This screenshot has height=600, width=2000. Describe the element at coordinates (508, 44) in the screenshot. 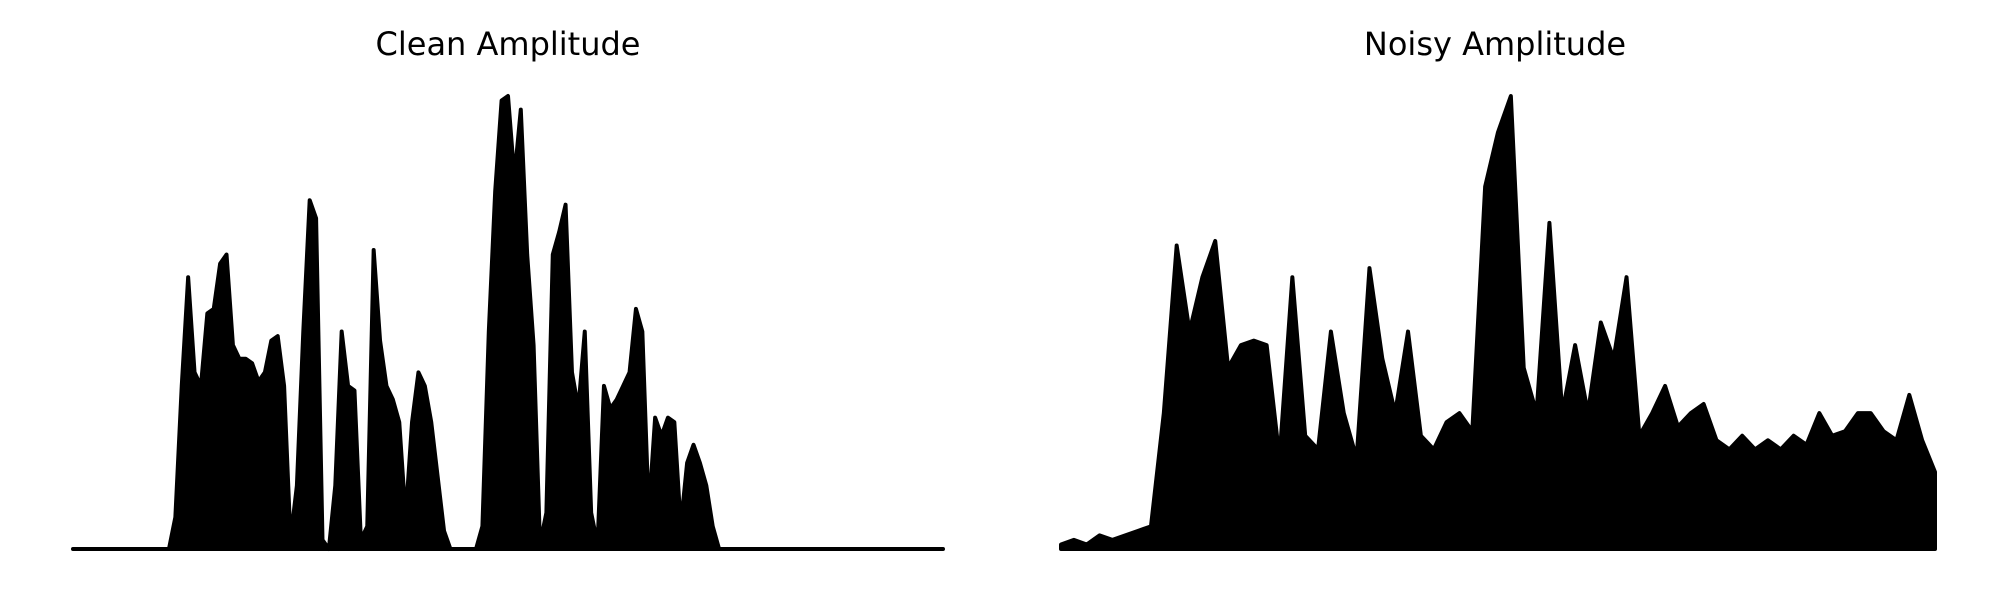

I see `chart-title: Clean Amplitude` at that location.